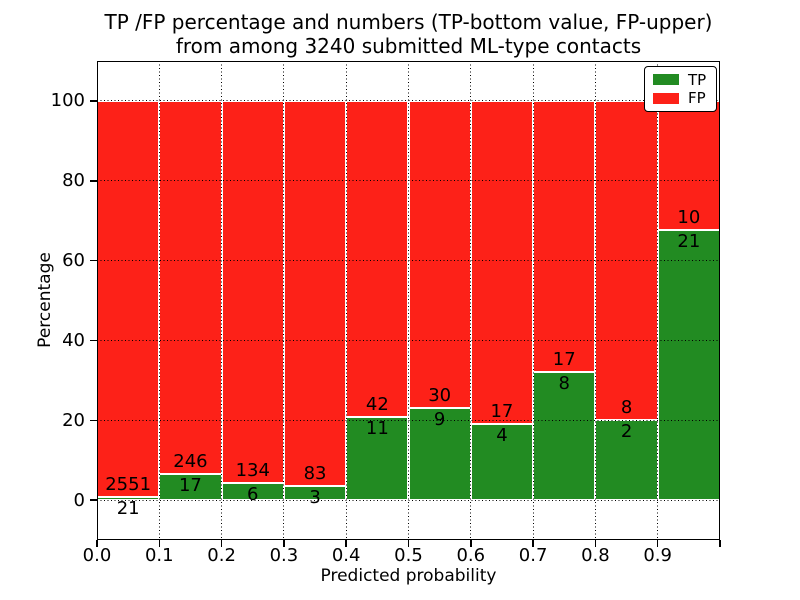 Image resolution: width=800 pixels, height=600 pixels. I want to click on x-tick-label: 0.4, so click(346, 555).